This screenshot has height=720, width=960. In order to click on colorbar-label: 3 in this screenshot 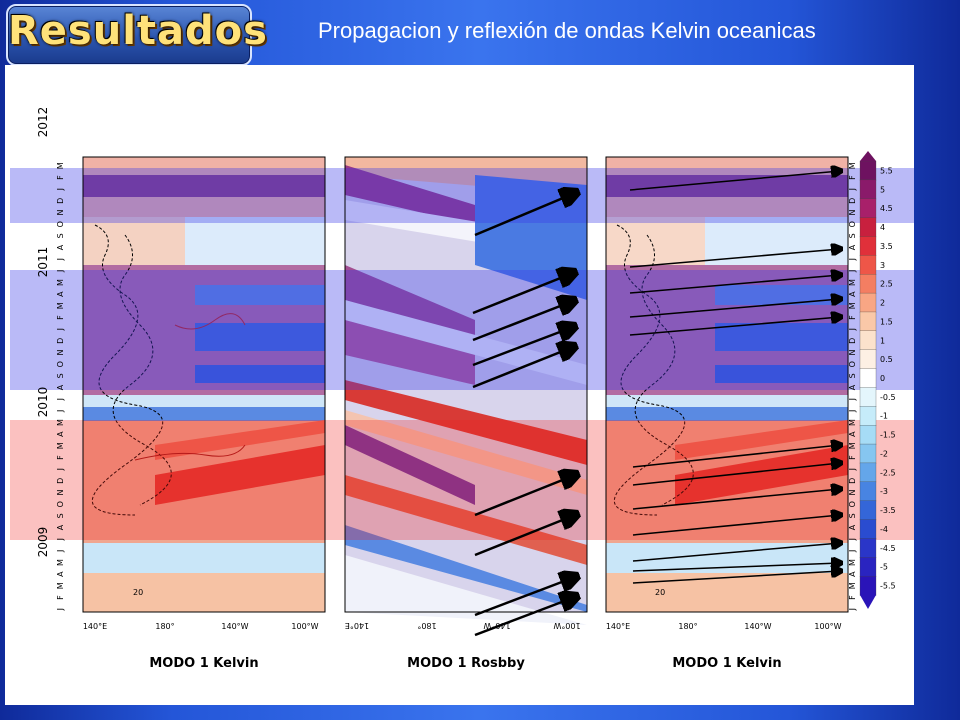, I will do `click(882, 265)`.